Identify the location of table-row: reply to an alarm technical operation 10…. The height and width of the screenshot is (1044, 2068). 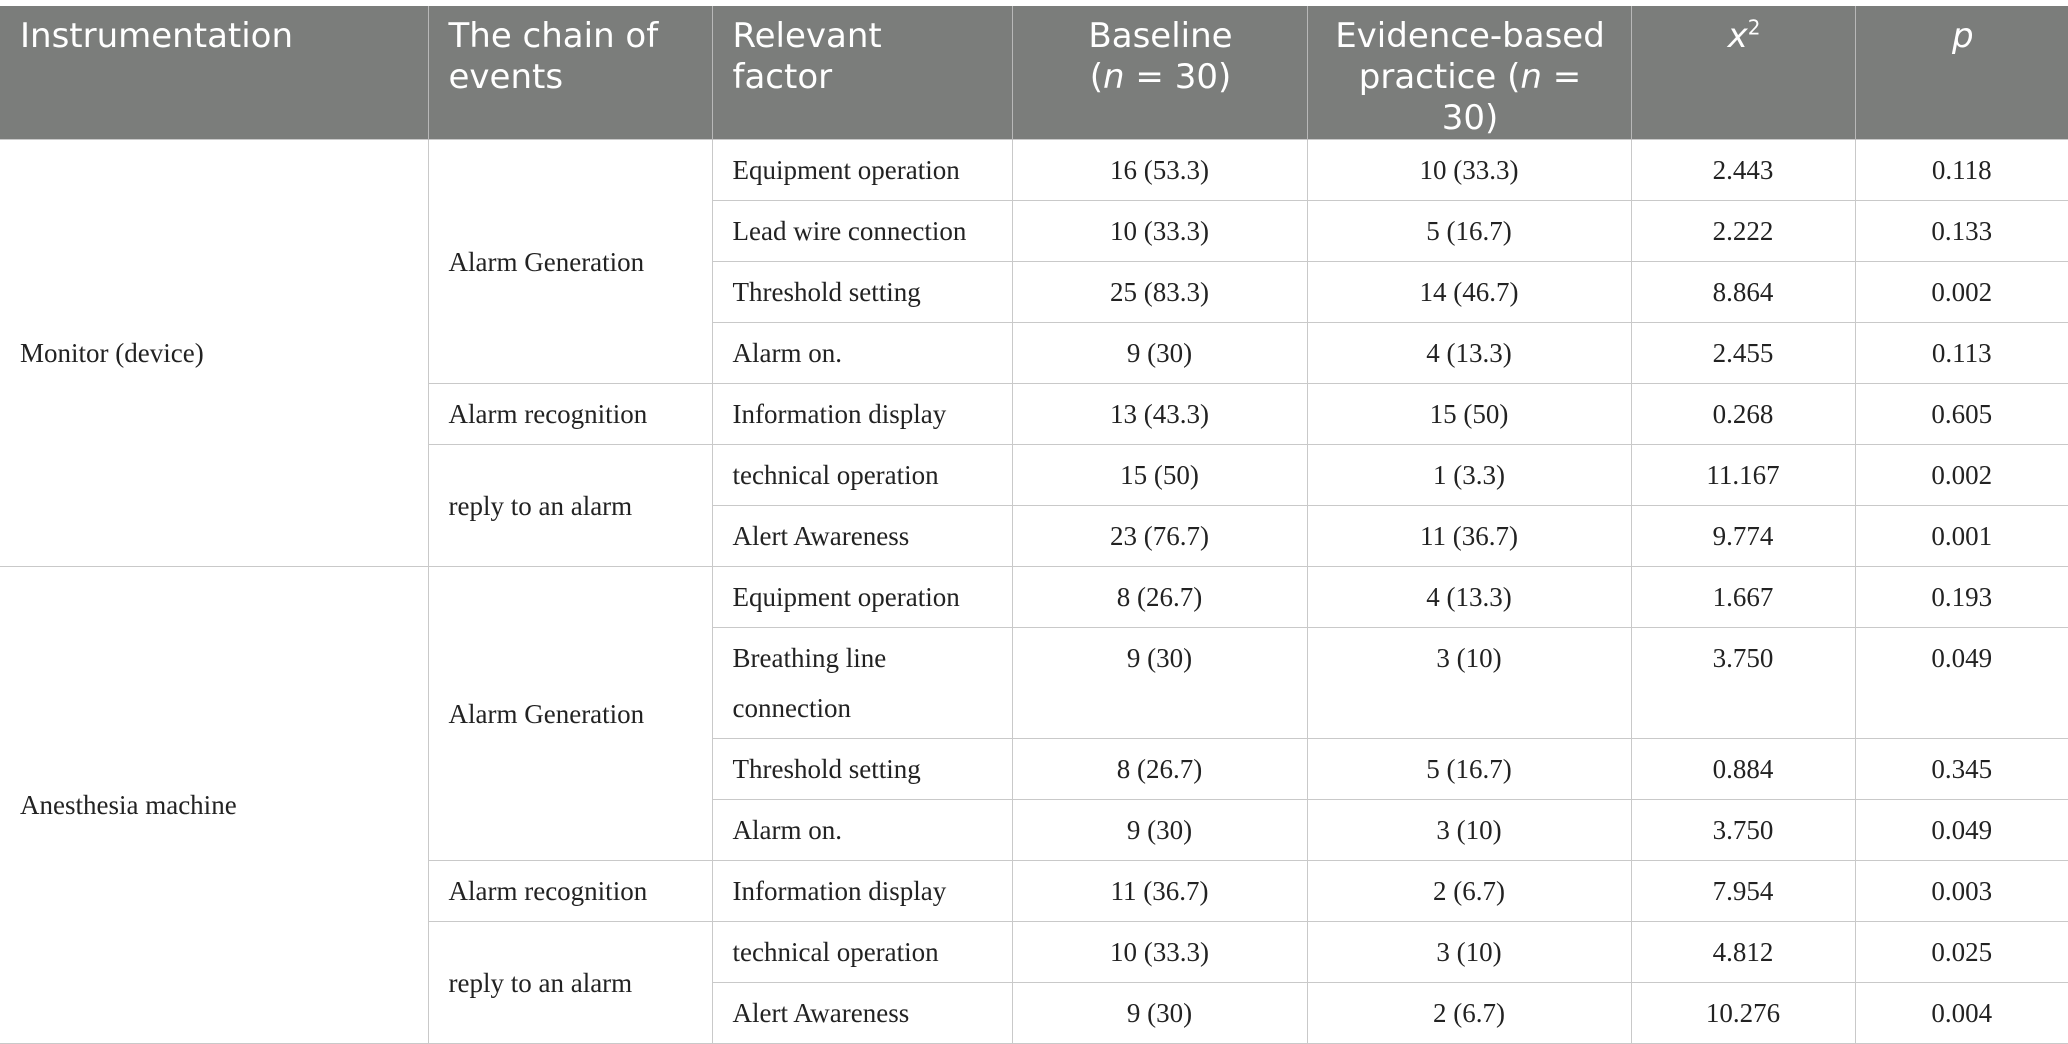
(1034, 982).